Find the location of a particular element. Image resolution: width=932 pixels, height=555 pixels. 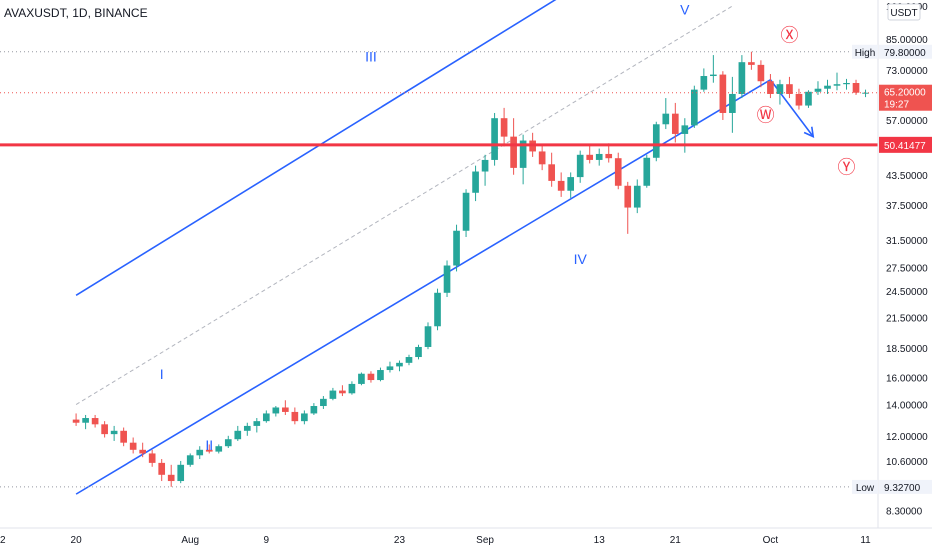

time-tick-label: 12 is located at coordinates (3, 540).